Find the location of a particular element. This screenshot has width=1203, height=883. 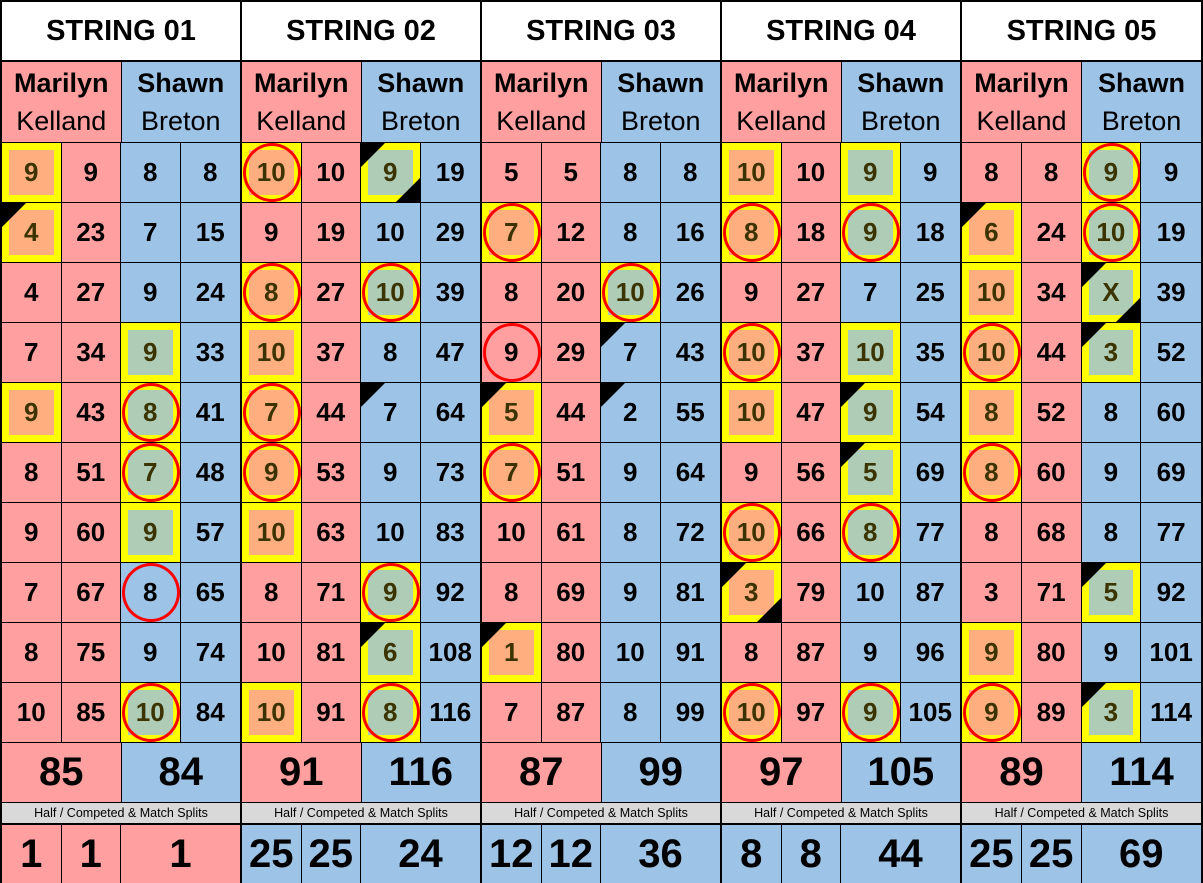

frame-score-value: 4 is located at coordinates (31, 232).